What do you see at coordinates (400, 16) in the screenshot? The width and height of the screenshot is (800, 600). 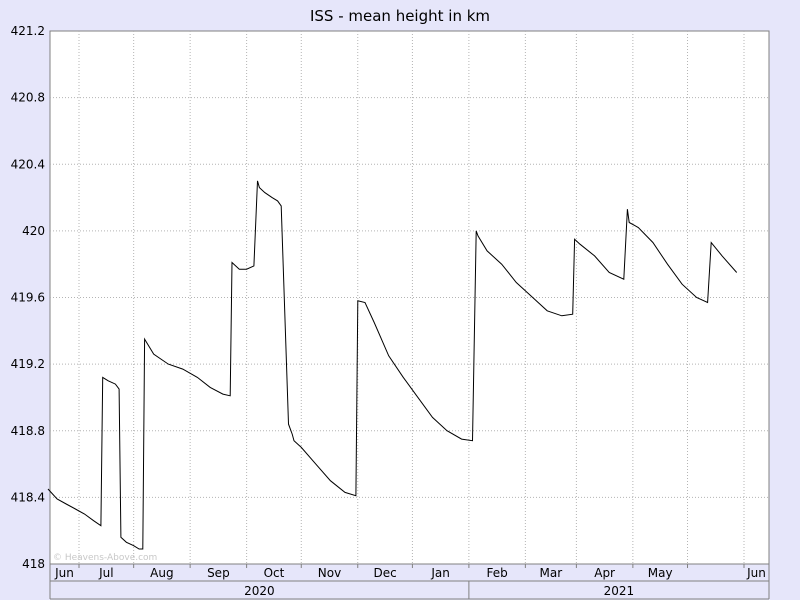 I see `chart-title: ISS - mean height in km` at bounding box center [400, 16].